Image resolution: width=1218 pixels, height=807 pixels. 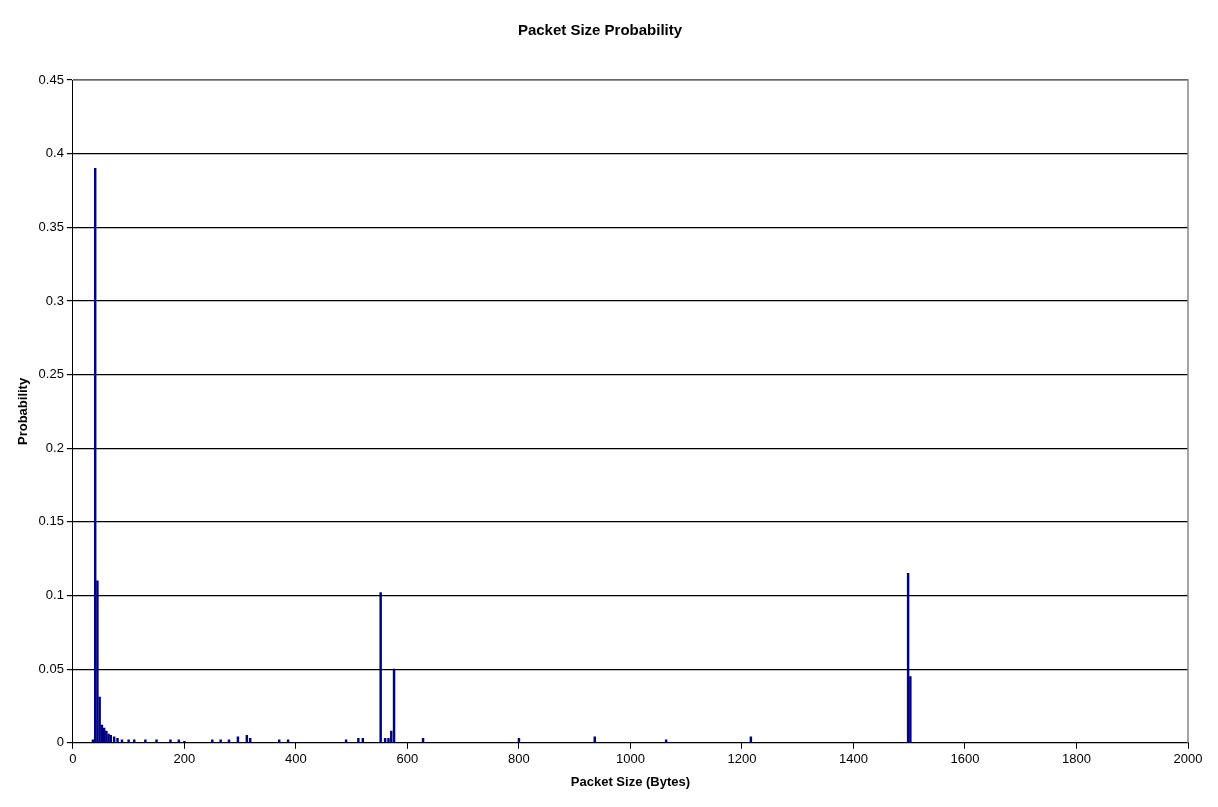 What do you see at coordinates (51, 374) in the screenshot?
I see `y-tick-label: 0.25` at bounding box center [51, 374].